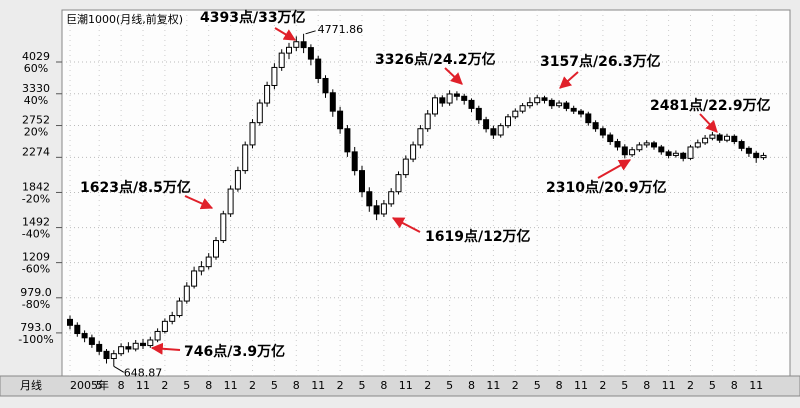 The height and width of the screenshot is (408, 800). I want to click on y-tick-percent-label: 60%, so click(36, 68).